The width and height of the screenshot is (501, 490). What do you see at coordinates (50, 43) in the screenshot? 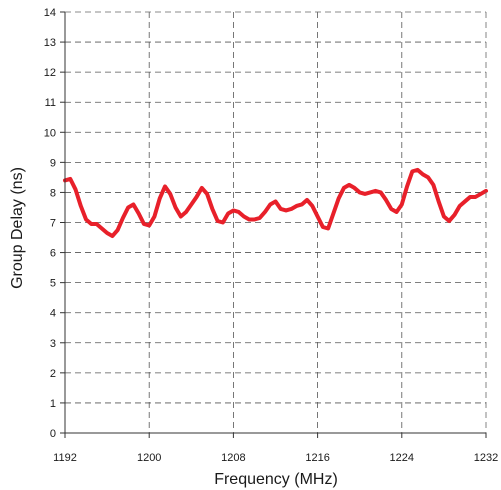
I see `y-tick-label-13: 13` at bounding box center [50, 43].